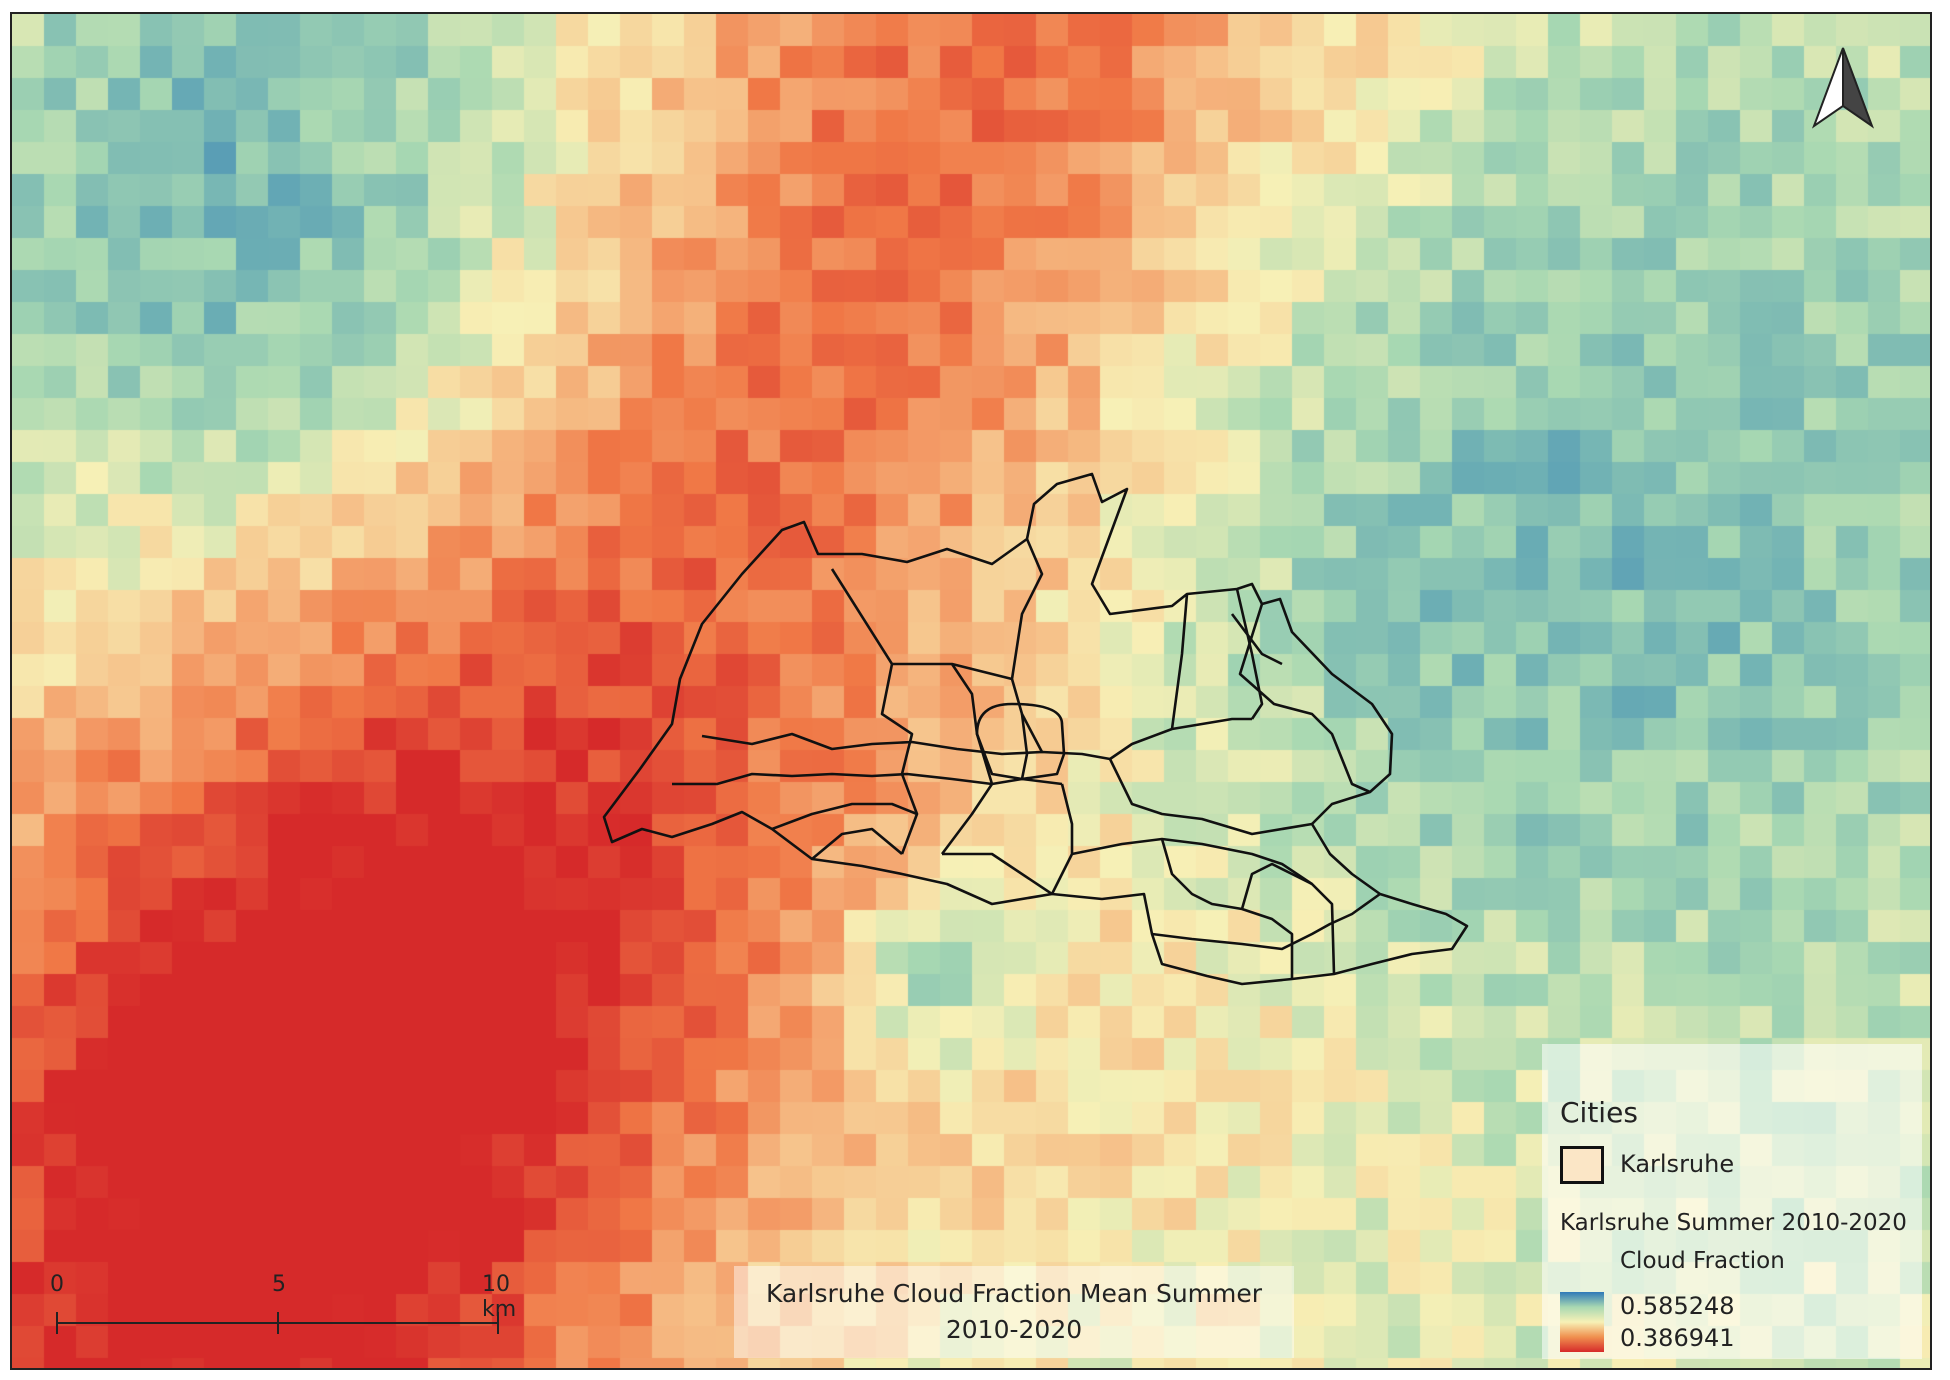  Describe the element at coordinates (1599, 1112) in the screenshot. I see `legend-group-title: Cities` at that location.